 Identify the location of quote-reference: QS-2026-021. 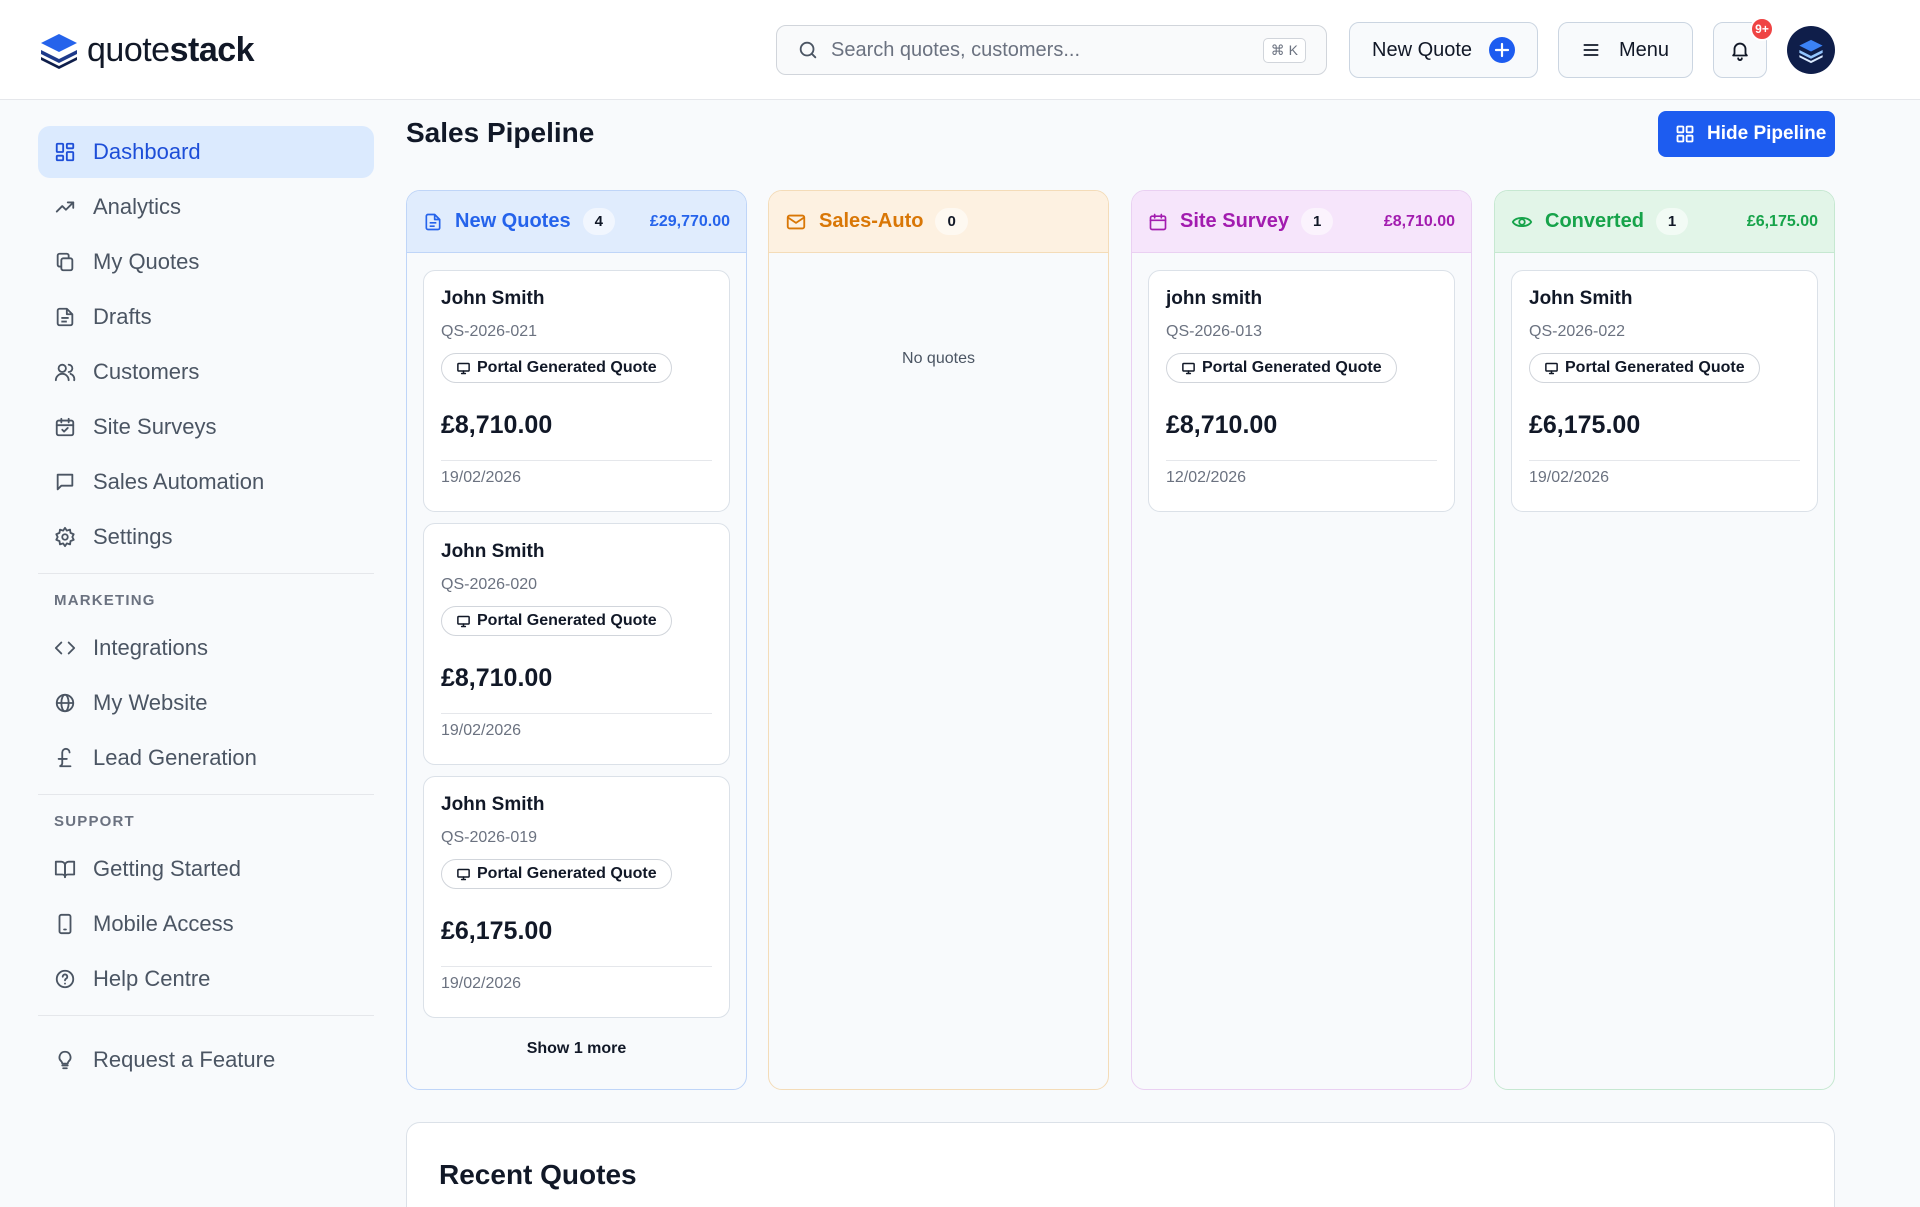
(489, 331).